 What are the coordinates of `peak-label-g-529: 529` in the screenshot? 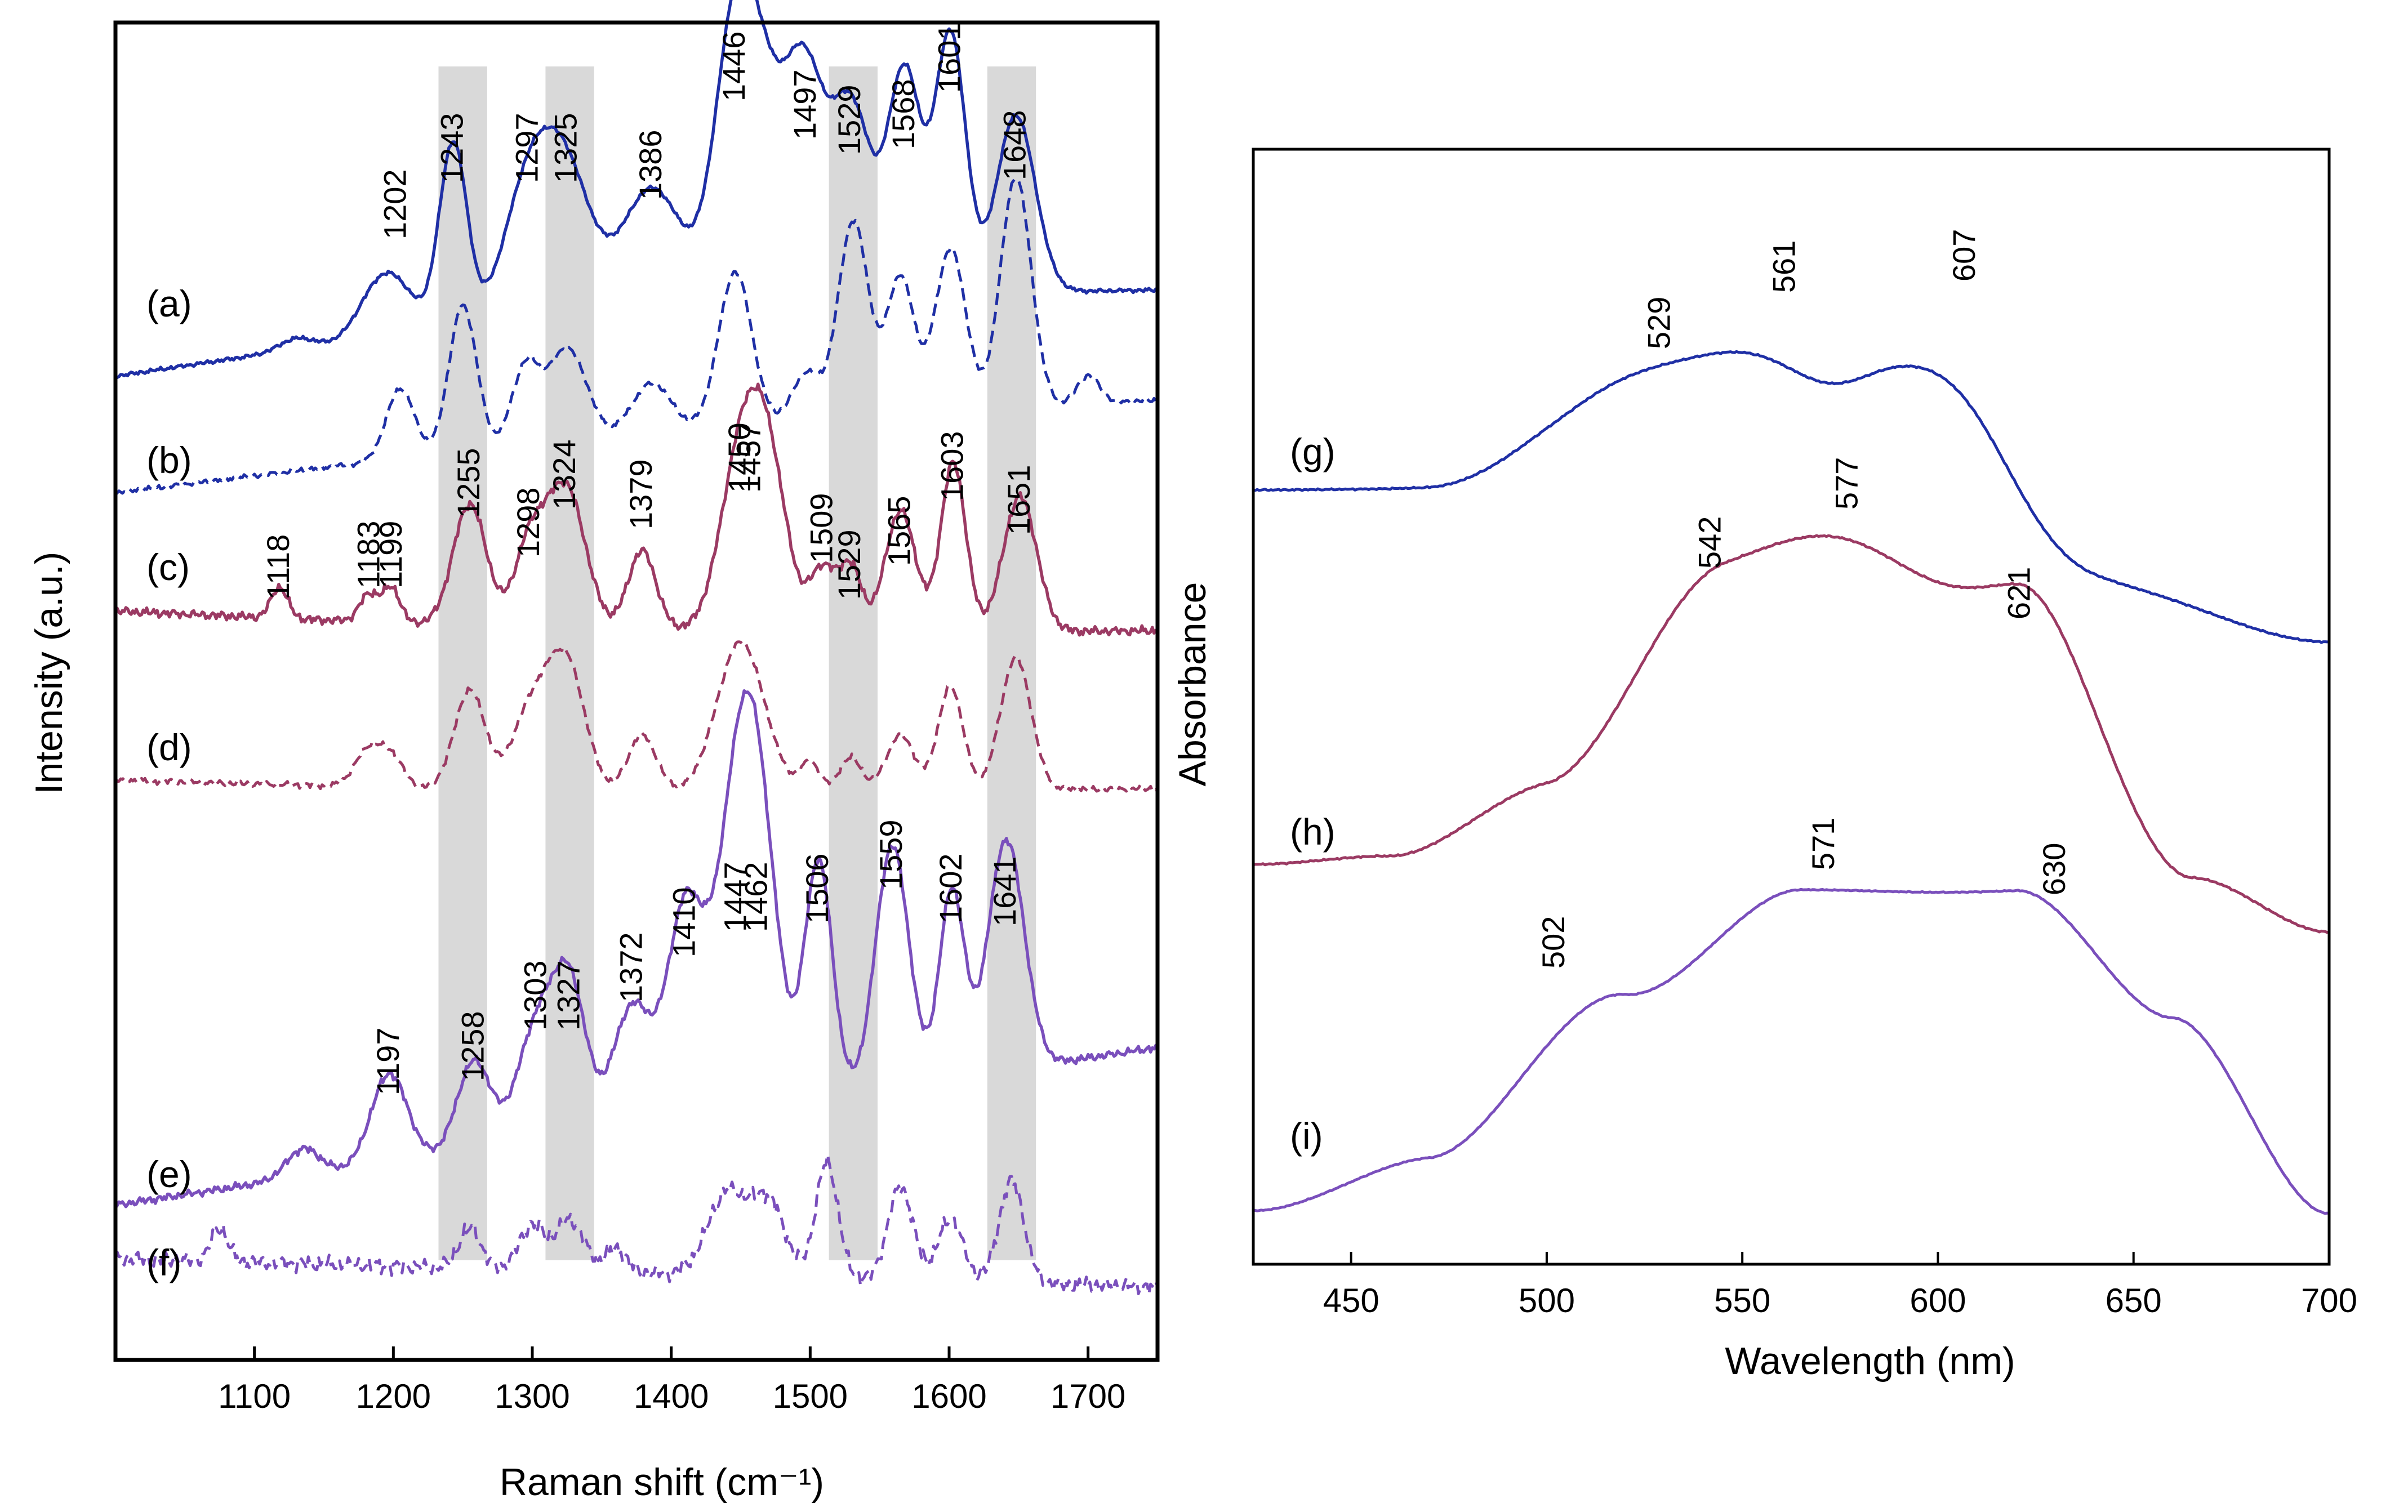 It's located at (1658, 323).